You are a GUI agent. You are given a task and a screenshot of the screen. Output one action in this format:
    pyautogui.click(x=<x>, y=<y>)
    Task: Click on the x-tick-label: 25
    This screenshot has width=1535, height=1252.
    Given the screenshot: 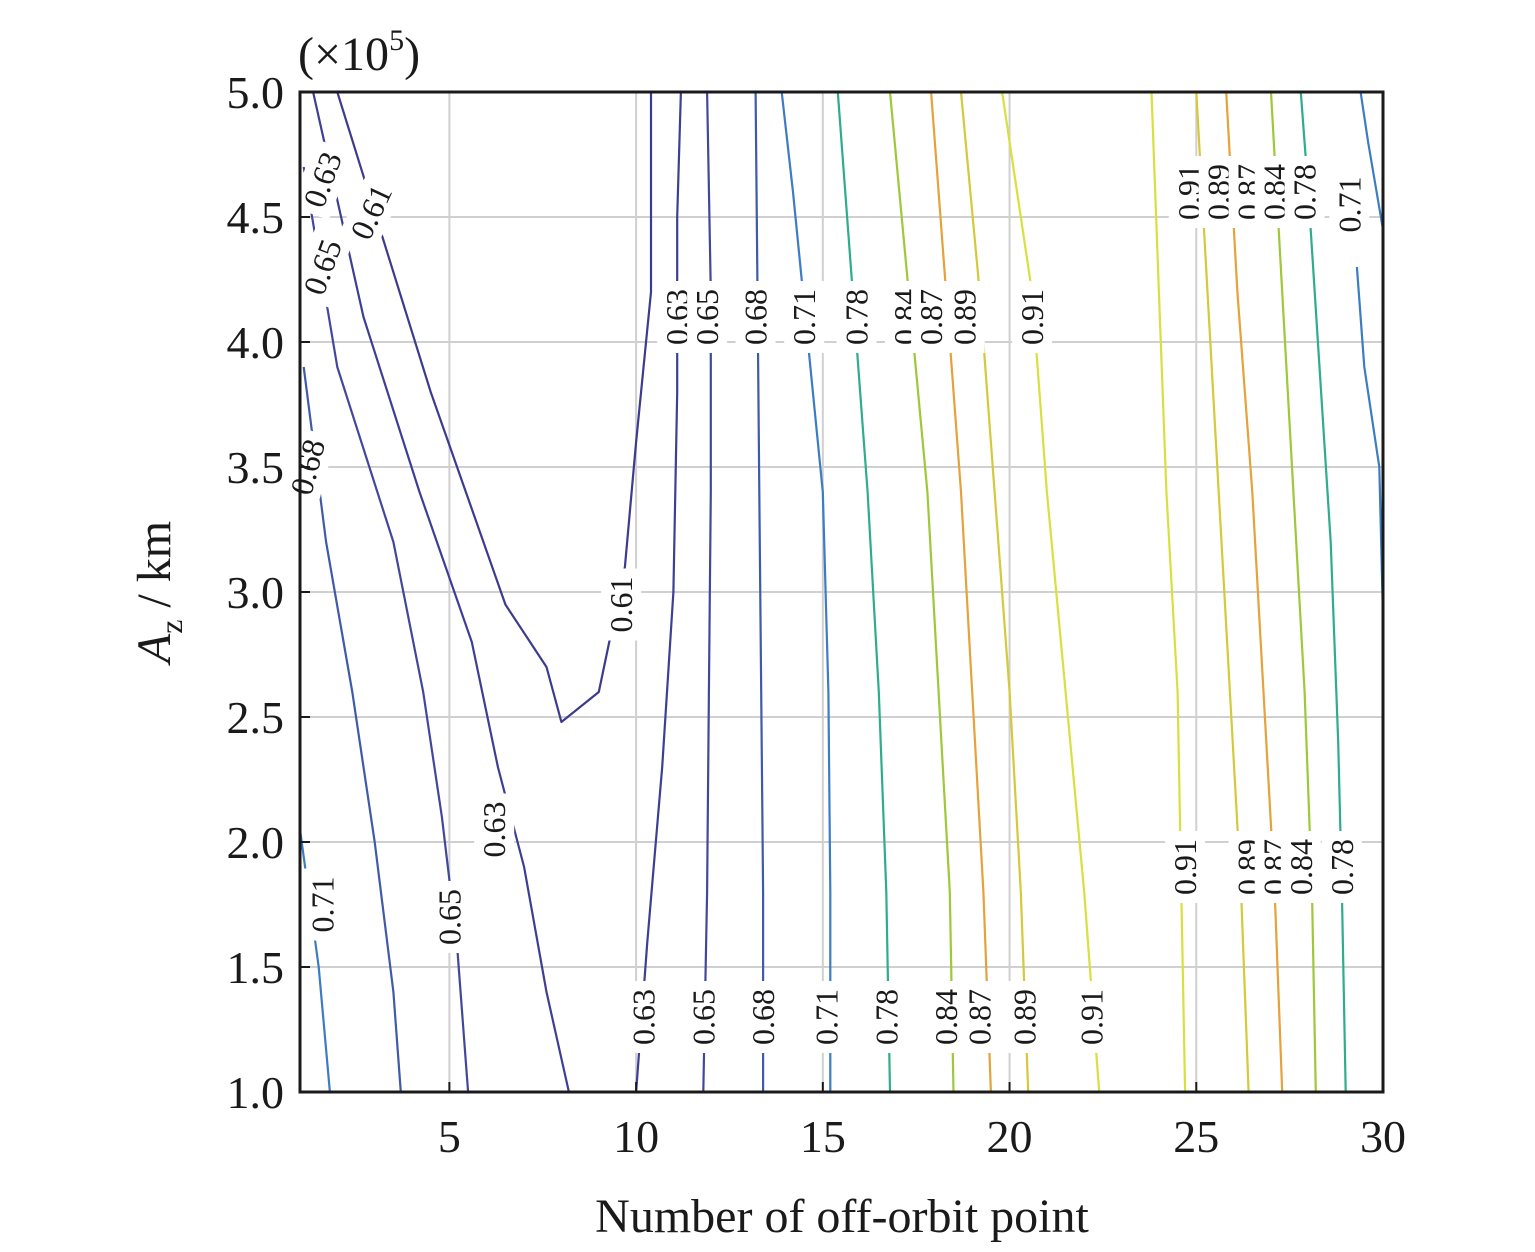 What is the action you would take?
    pyautogui.click(x=1196, y=1136)
    